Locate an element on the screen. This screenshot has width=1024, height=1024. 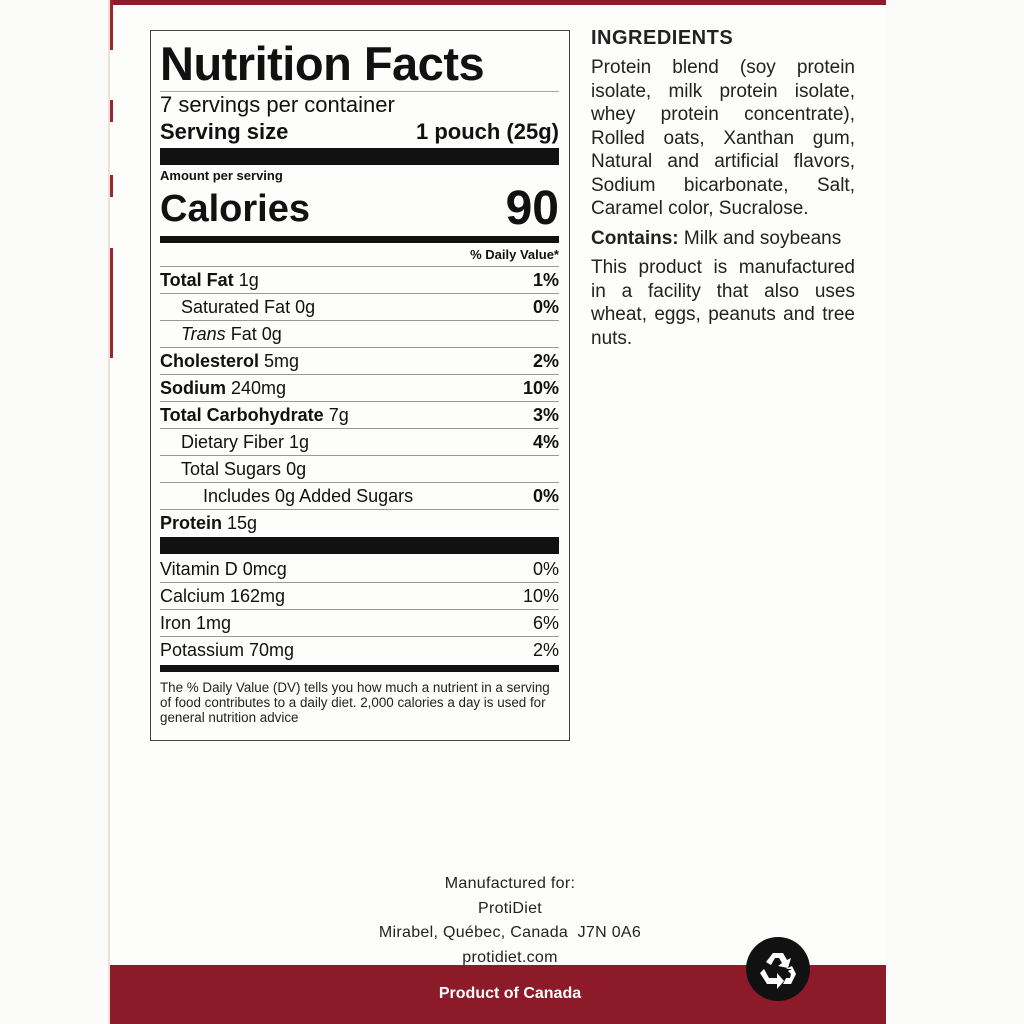
manufacturer-address: Mirabel, Québec, Canada J7N 0A6 is located at coordinates (510, 932).